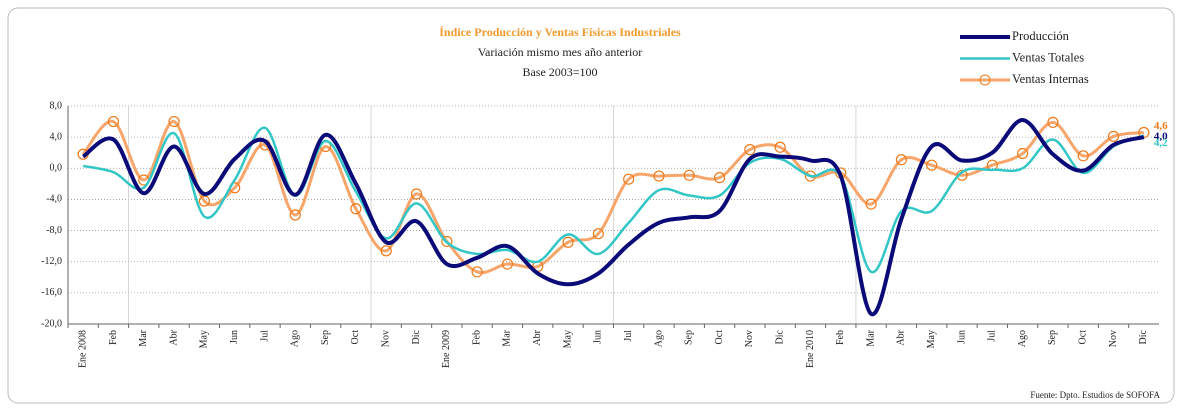 The image size is (1182, 411). Describe the element at coordinates (810, 349) in the screenshot. I see `x-tick-label: Ene 2010` at that location.